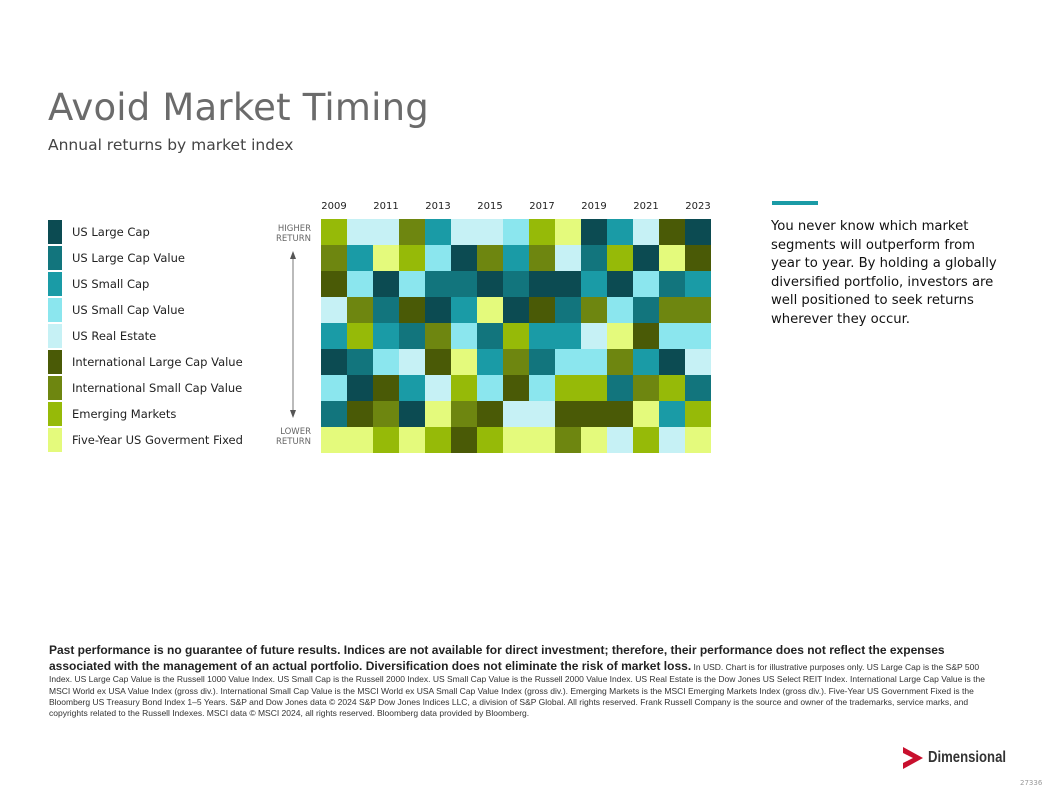  I want to click on legend-label: International Large Cap Value, so click(157, 362).